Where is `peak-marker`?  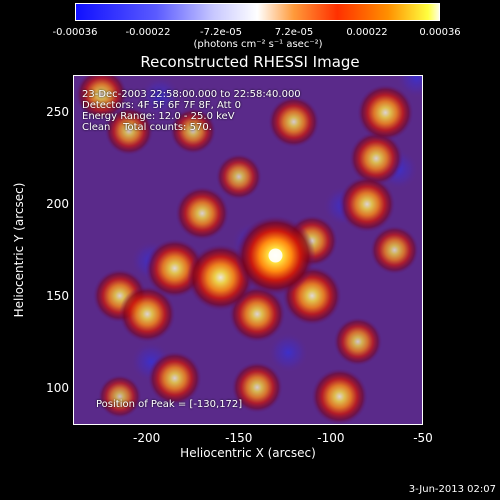
peak-marker is located at coordinates (275, 255).